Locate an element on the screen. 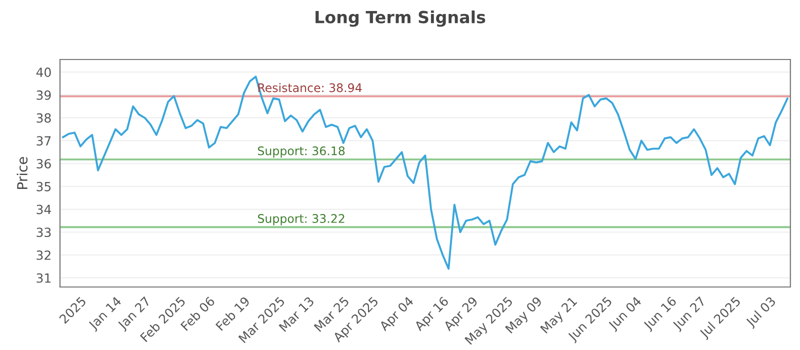 The width and height of the screenshot is (800, 350). y-tick-label: 37 is located at coordinates (43, 141).